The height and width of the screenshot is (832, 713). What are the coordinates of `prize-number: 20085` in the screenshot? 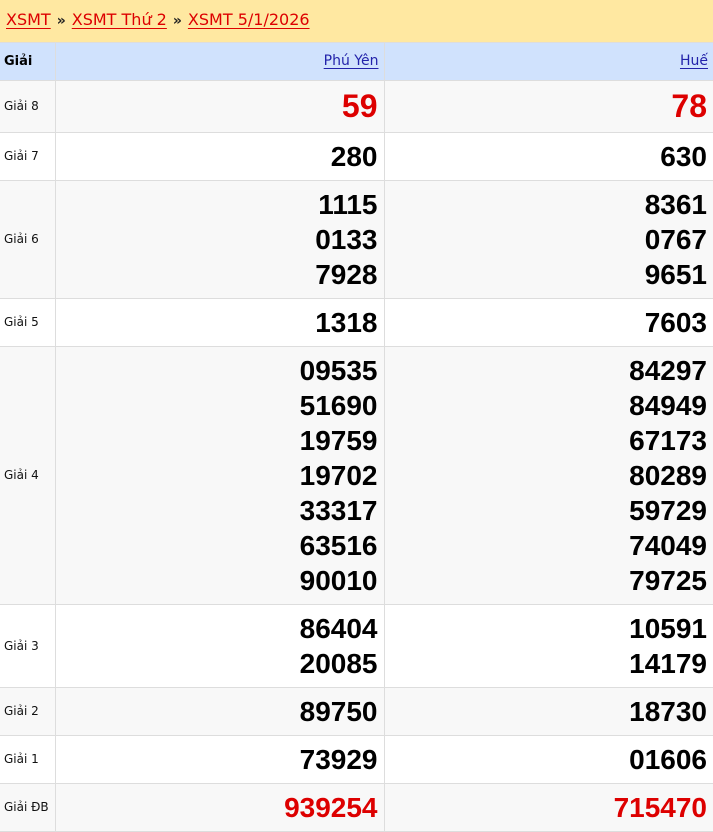 It's located at (338, 663).